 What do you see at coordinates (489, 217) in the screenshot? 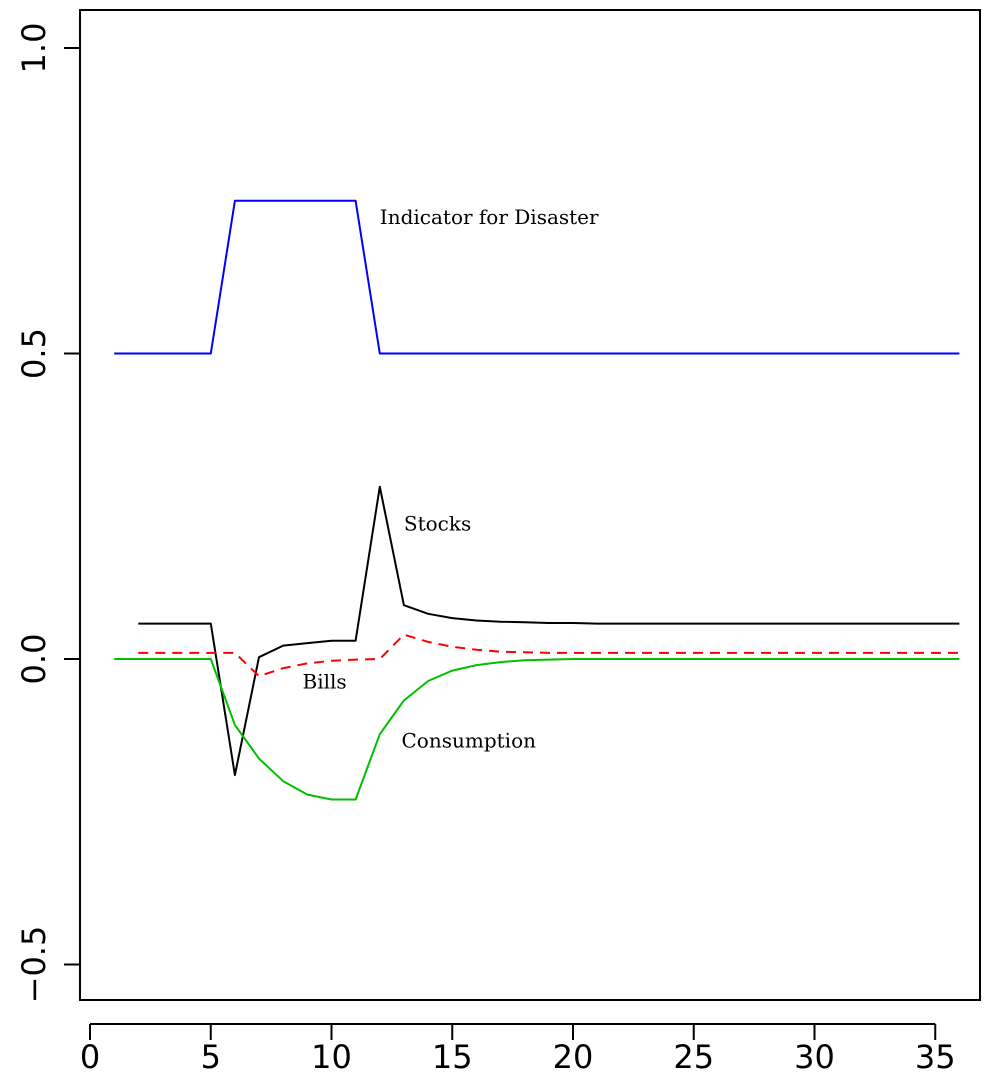
I see `annotation-indicator-for-disaster: Indicator for Disaster` at bounding box center [489, 217].